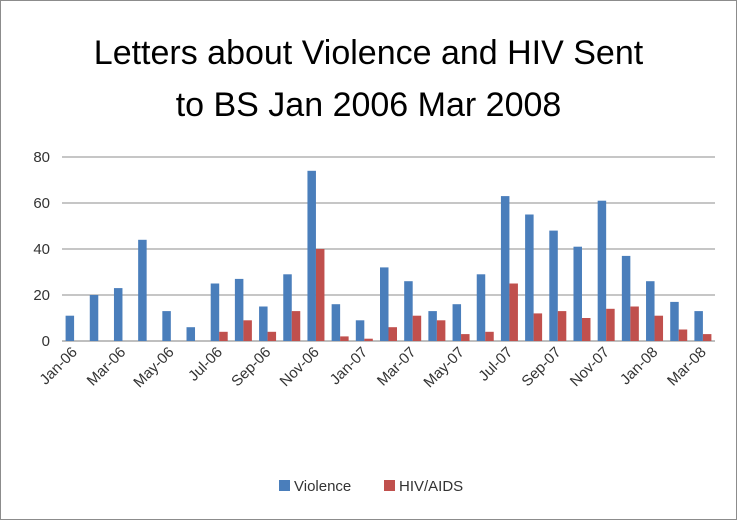 Image resolution: width=737 pixels, height=520 pixels. Describe the element at coordinates (41, 157) in the screenshot. I see `y-tick-label: 80` at that location.